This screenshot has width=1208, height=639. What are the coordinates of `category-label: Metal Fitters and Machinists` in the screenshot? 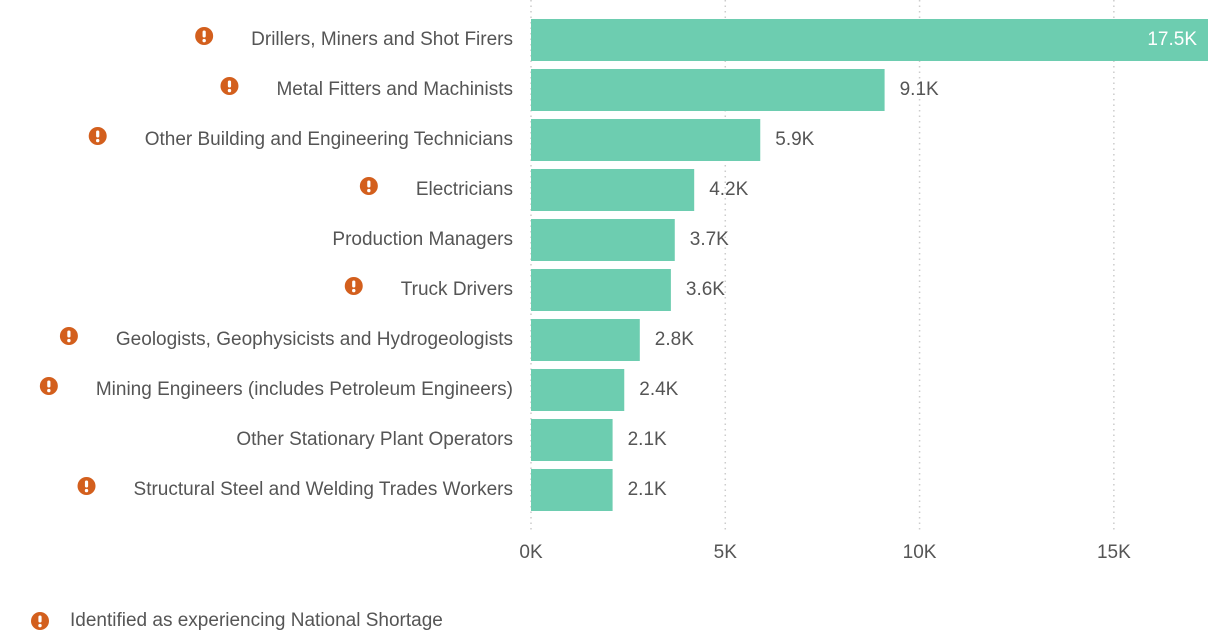 It's located at (394, 89).